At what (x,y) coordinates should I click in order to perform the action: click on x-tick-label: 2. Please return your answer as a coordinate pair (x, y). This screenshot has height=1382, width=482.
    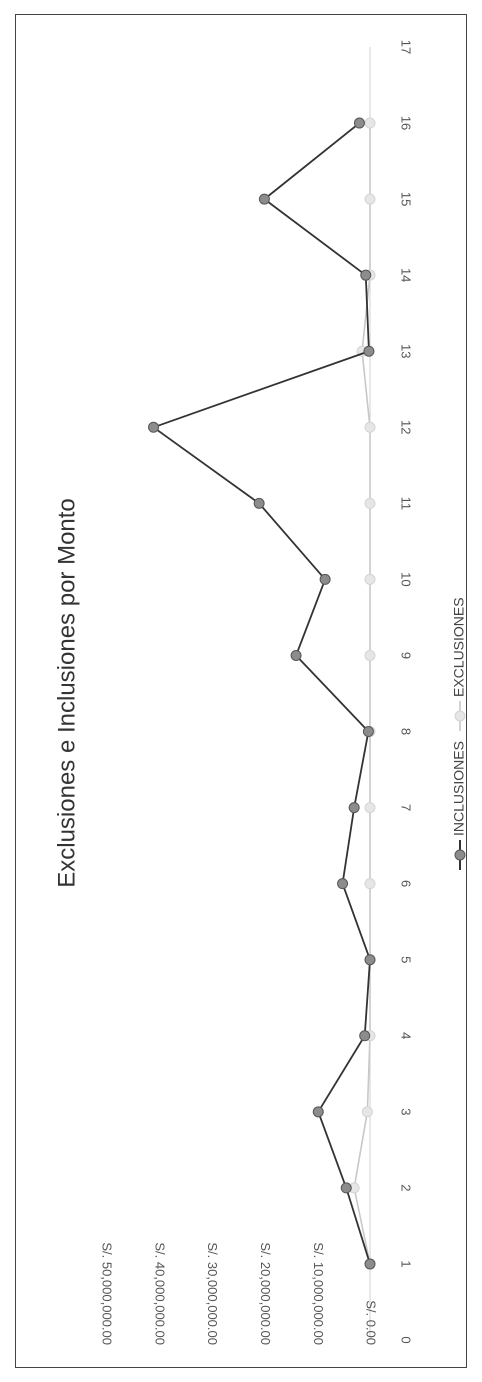
    Looking at the image, I should click on (406, 1187).